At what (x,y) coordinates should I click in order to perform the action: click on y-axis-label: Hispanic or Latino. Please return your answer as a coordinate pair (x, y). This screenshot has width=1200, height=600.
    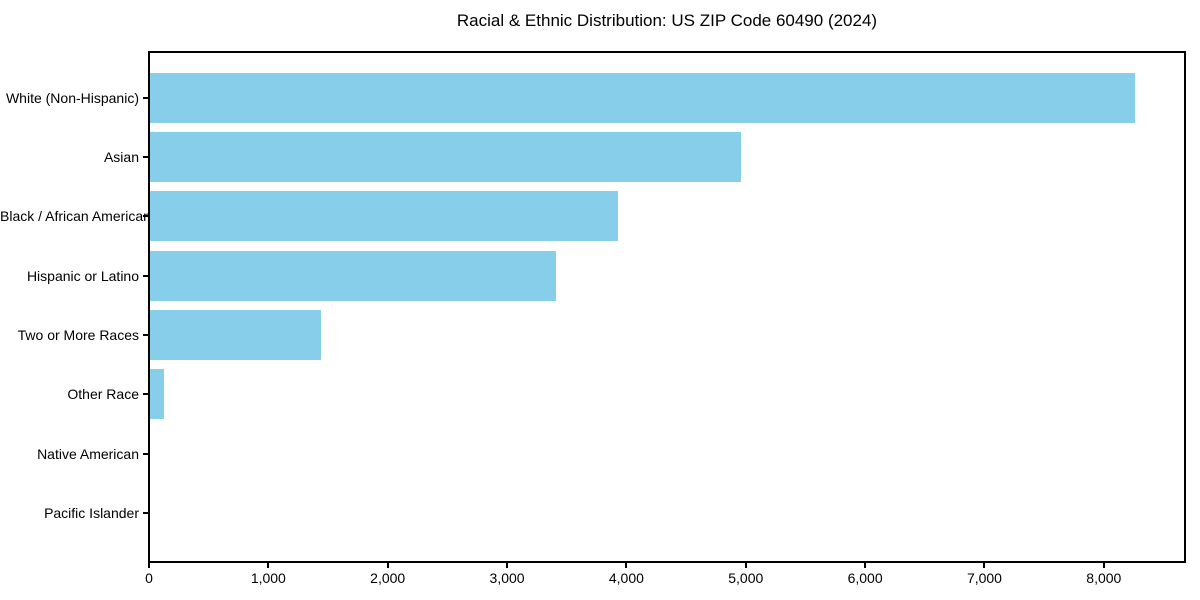
    Looking at the image, I should click on (82, 275).